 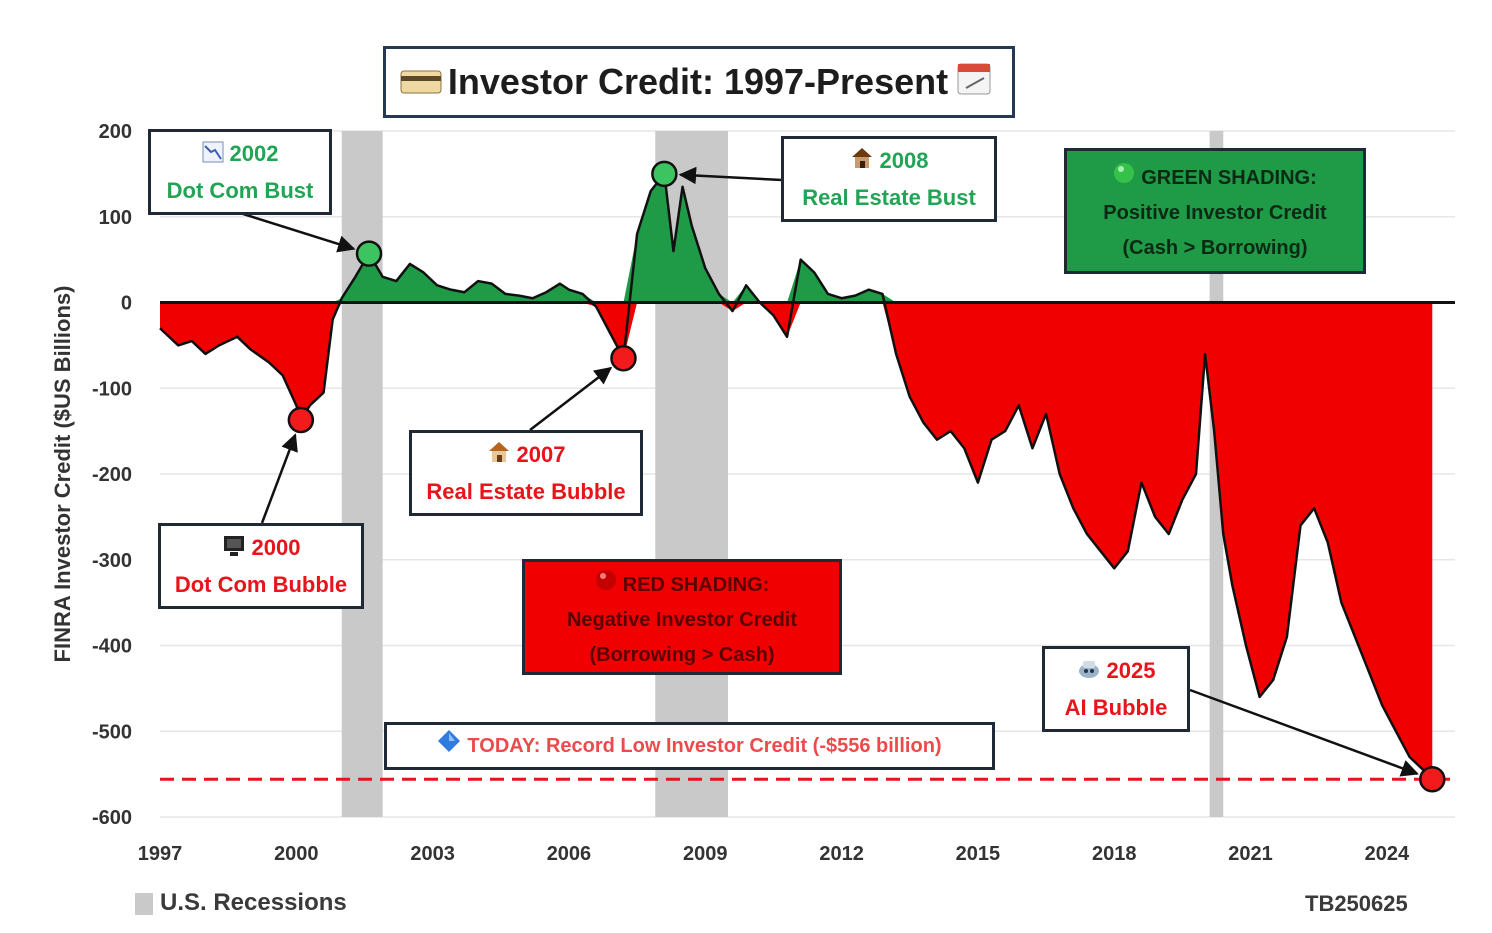 What do you see at coordinates (1116, 689) in the screenshot?
I see `annotation-ai-bubble: 2025 AI Bubble` at bounding box center [1116, 689].